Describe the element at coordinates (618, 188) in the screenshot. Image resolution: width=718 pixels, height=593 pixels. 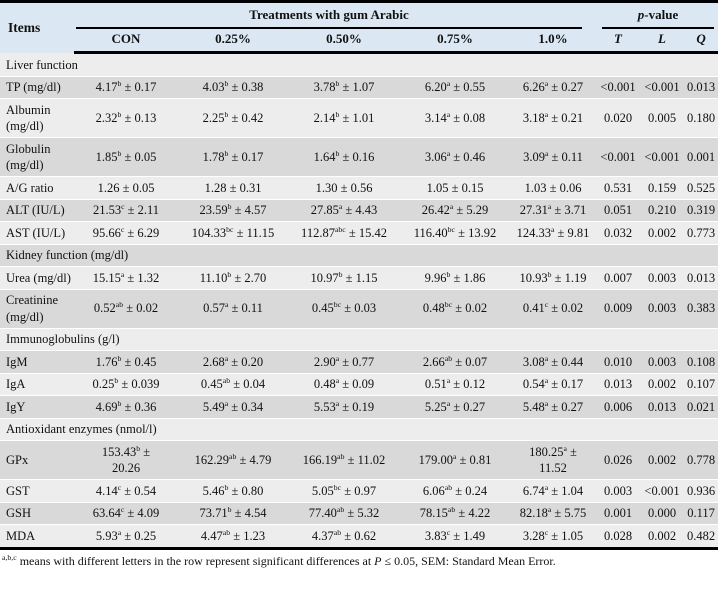
I see `pvalue-cell: 0.531` at that location.